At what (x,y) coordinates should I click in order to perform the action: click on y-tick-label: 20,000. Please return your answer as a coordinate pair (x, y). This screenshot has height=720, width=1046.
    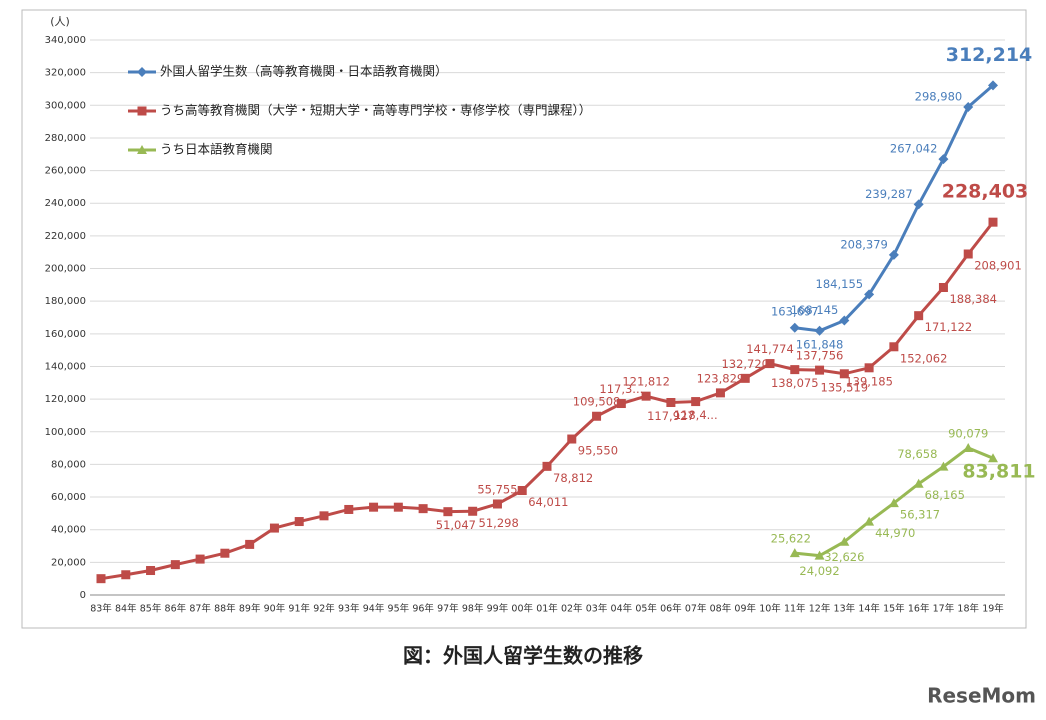
    Looking at the image, I should click on (68, 562).